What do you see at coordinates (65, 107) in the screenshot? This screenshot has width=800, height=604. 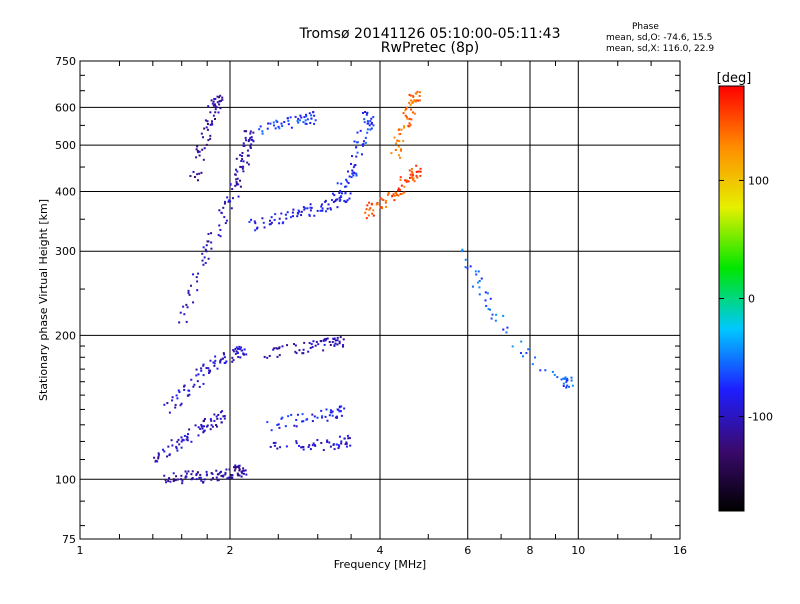 I see `y-tick-label: 600` at bounding box center [65, 107].